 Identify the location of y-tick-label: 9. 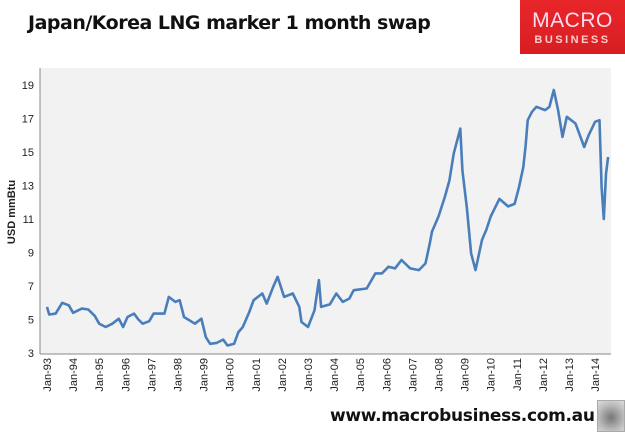
(31, 254).